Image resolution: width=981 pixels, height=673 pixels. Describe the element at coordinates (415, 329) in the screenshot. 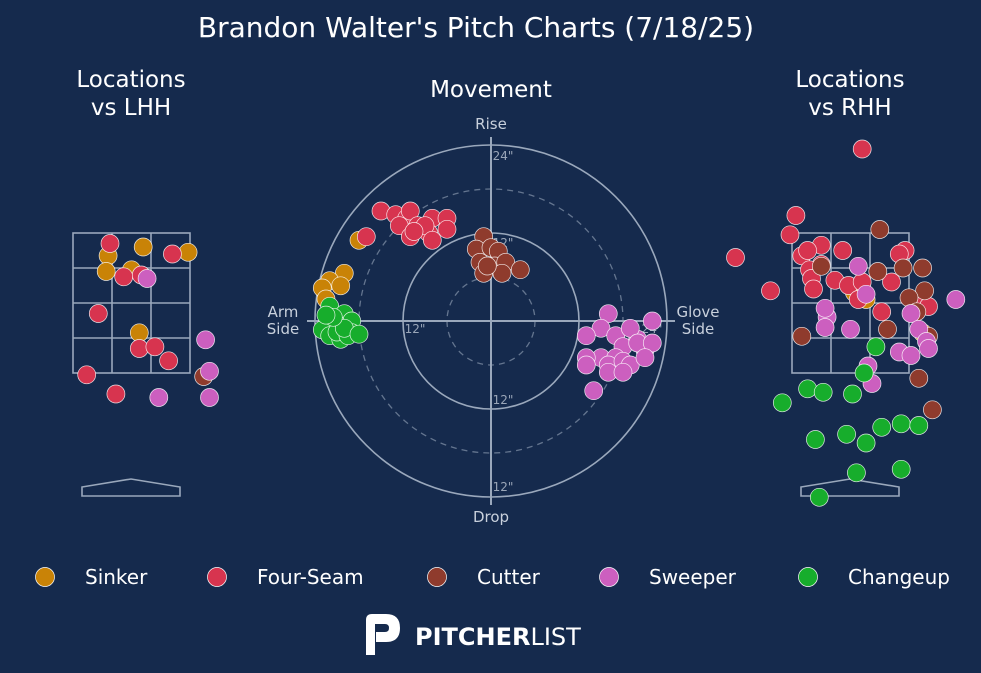

I see `ring-label-left-12: 12"` at that location.